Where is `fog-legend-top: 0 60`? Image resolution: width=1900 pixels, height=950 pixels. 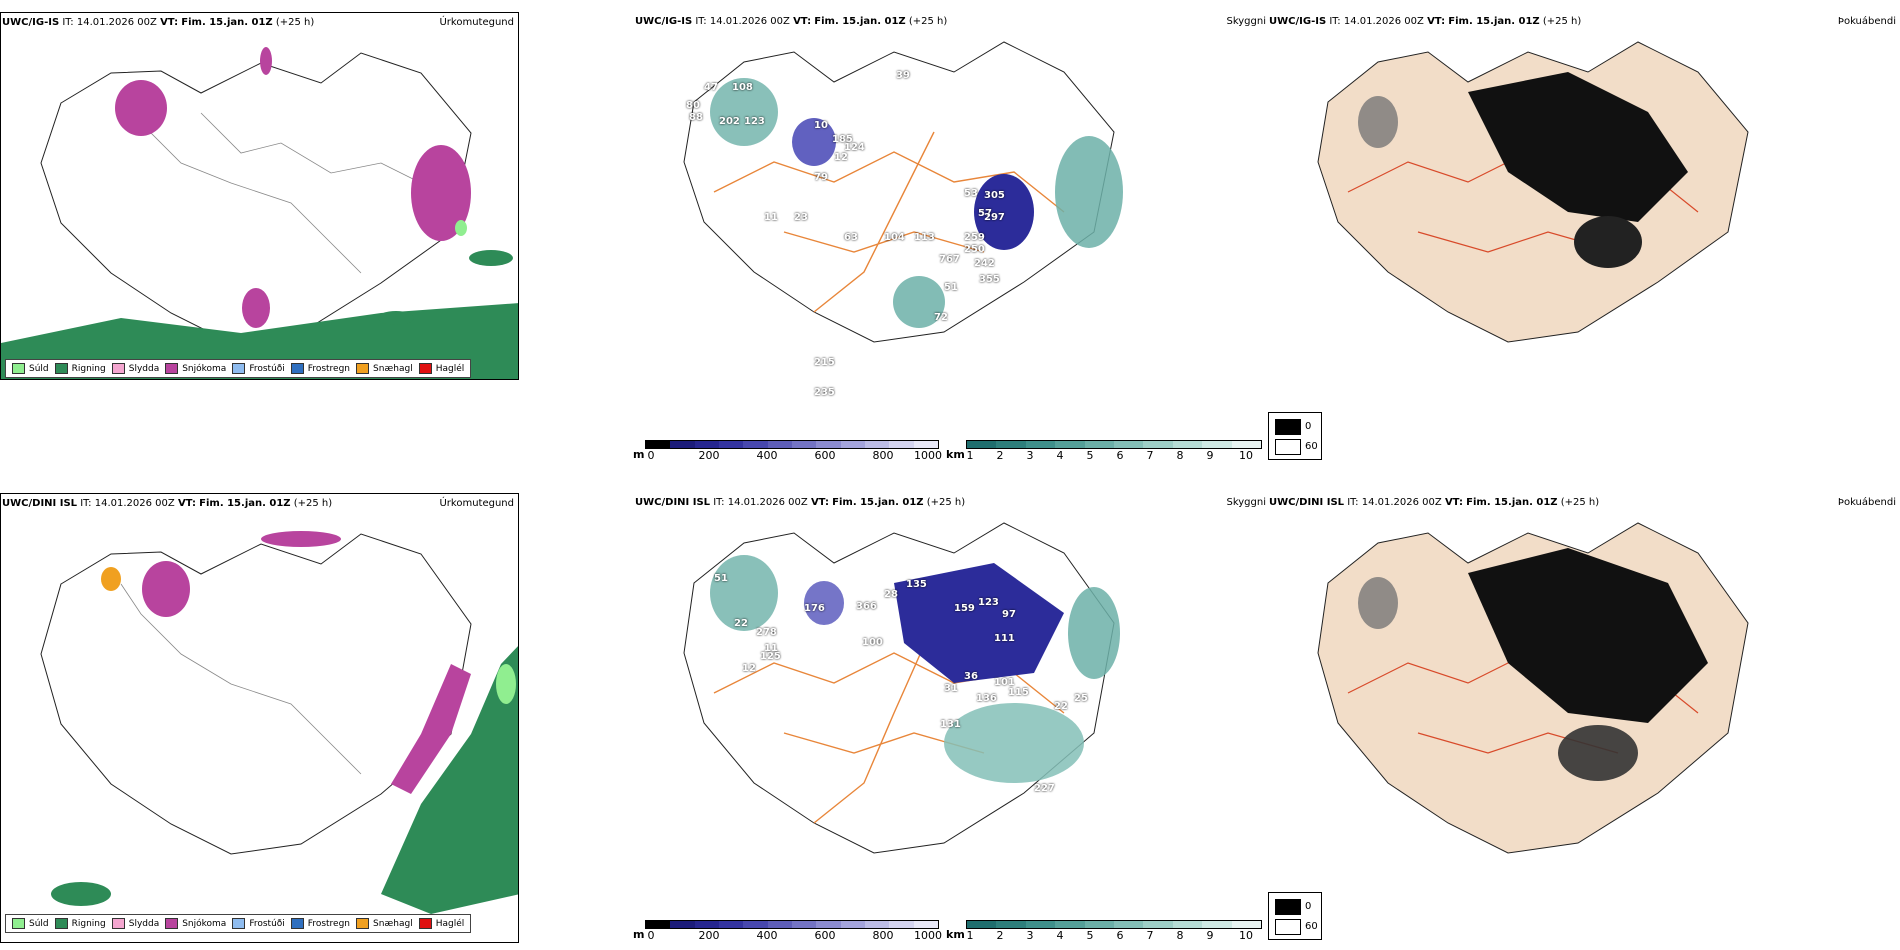
fog-legend-top: 0 60 is located at coordinates (1295, 436).